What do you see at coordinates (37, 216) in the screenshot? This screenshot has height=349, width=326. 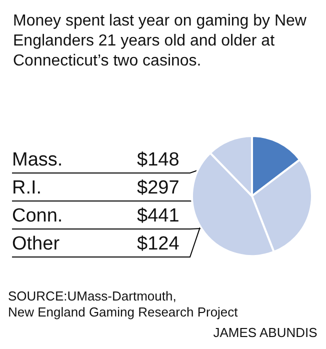 I see `slice-label: Conn.` at bounding box center [37, 216].